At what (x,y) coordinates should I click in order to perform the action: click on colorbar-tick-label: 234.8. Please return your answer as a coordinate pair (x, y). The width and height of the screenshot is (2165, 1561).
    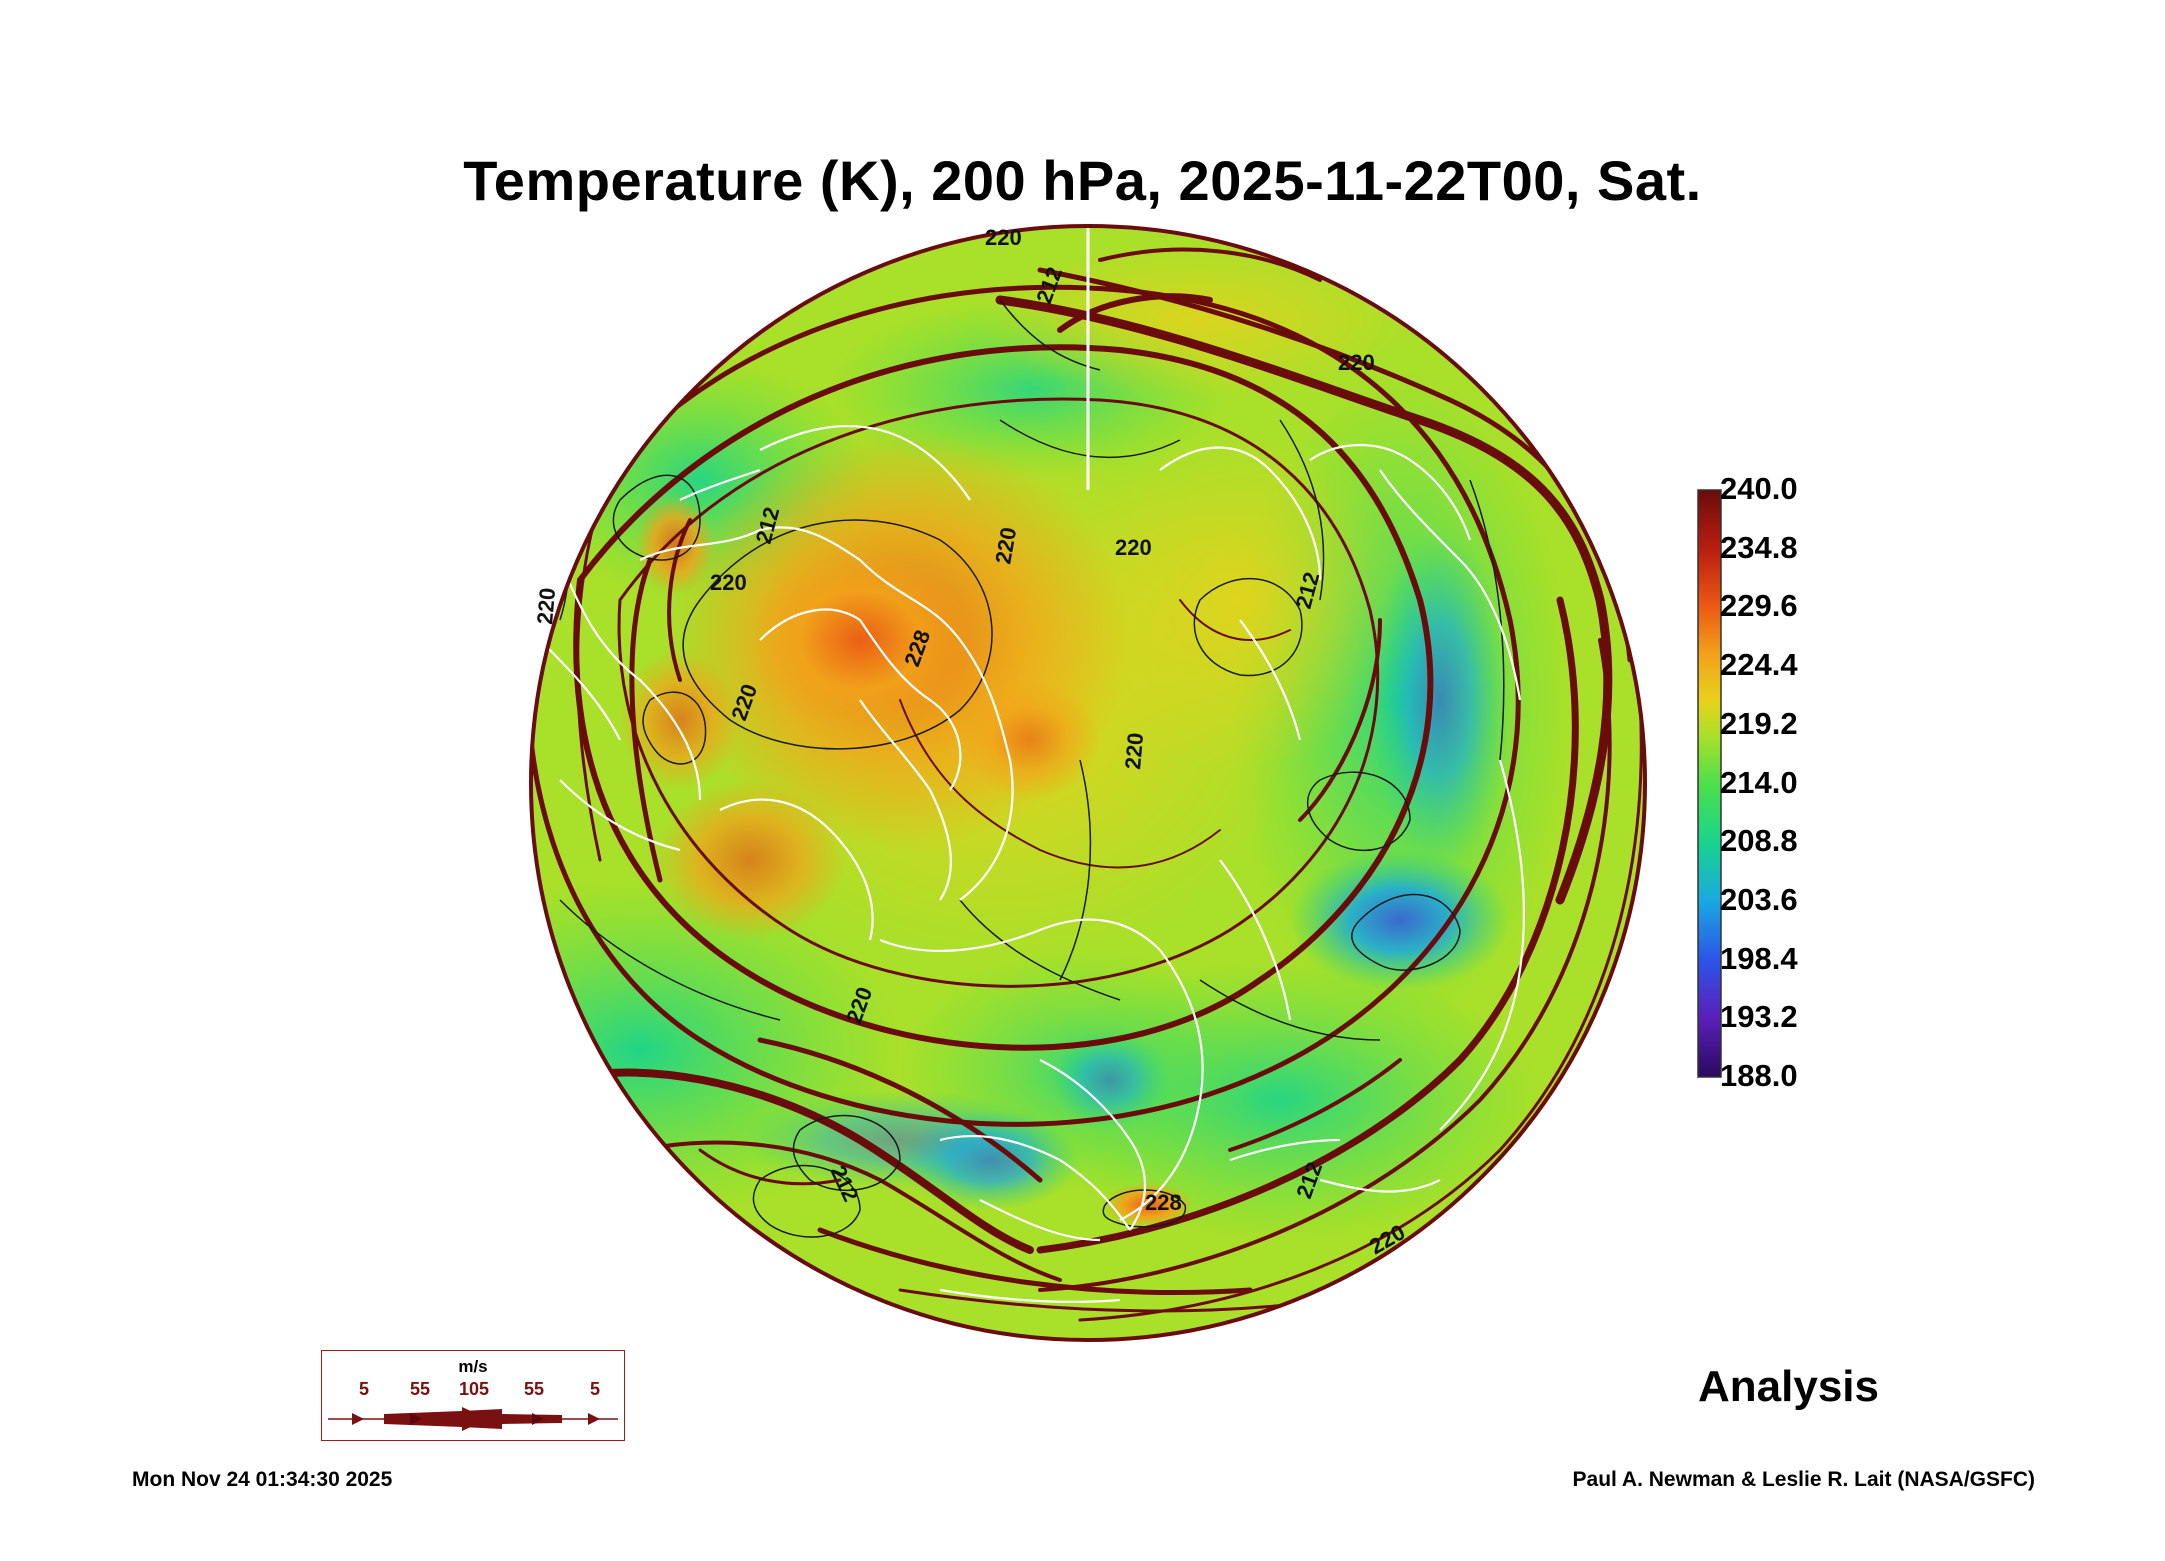
    Looking at the image, I should click on (1759, 547).